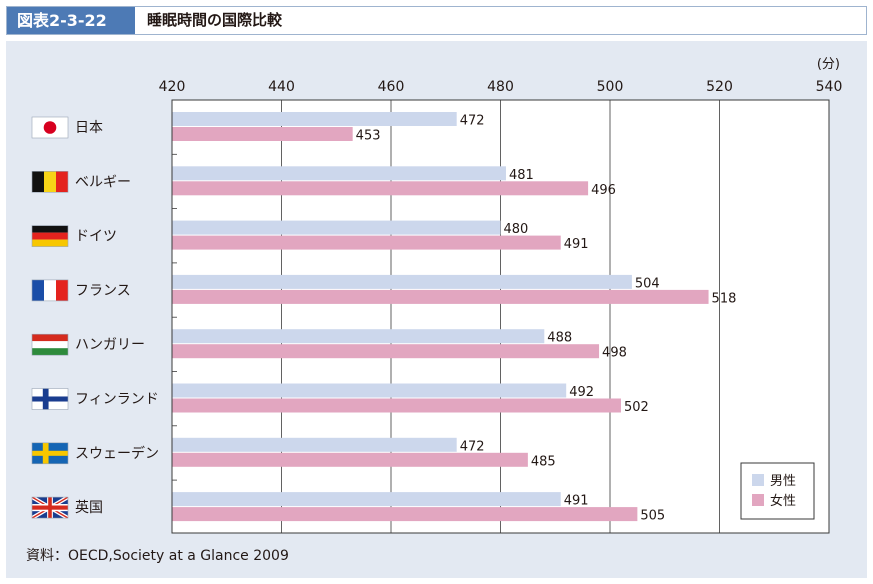  I want to click on unit-label: (分), so click(828, 64).